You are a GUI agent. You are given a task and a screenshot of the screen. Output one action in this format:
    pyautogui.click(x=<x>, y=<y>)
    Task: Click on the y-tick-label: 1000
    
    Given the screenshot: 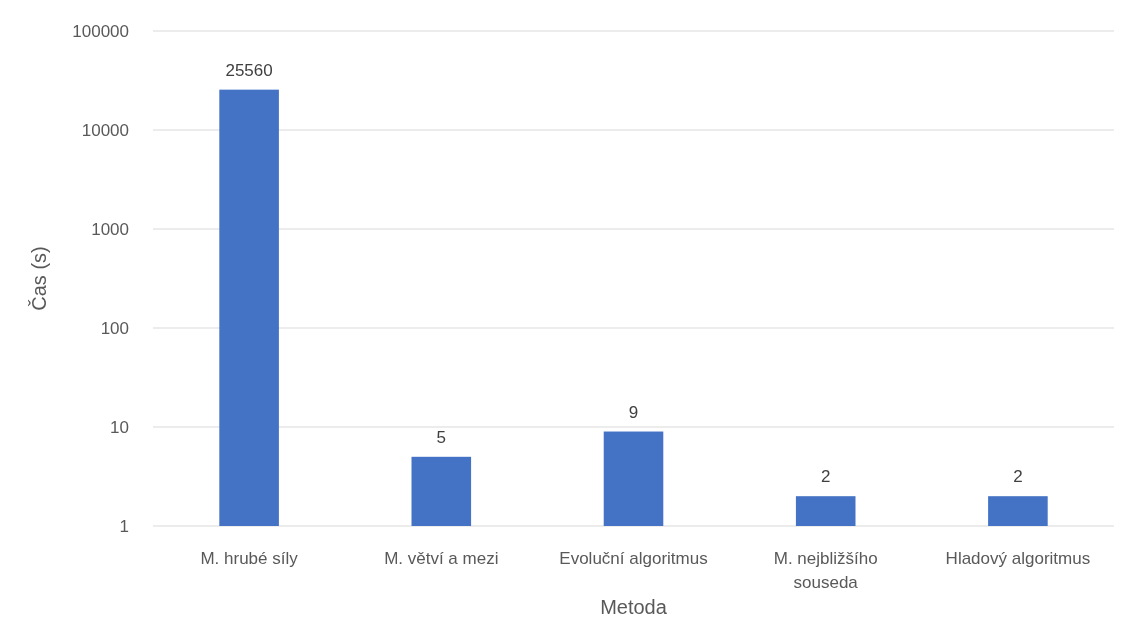 What is the action you would take?
    pyautogui.click(x=110, y=229)
    